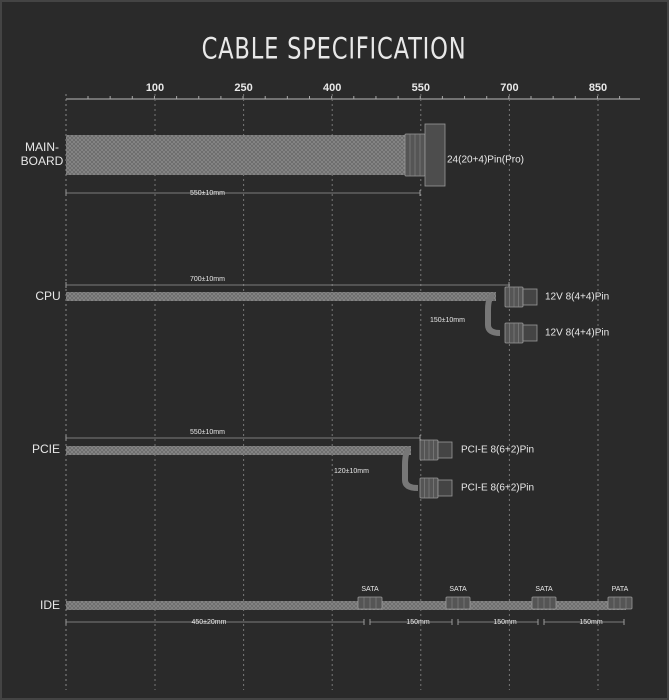 Image resolution: width=669 pixels, height=700 pixels. What do you see at coordinates (485, 160) in the screenshot?
I see `label: 24(20+4)Pin(Pro)` at bounding box center [485, 160].